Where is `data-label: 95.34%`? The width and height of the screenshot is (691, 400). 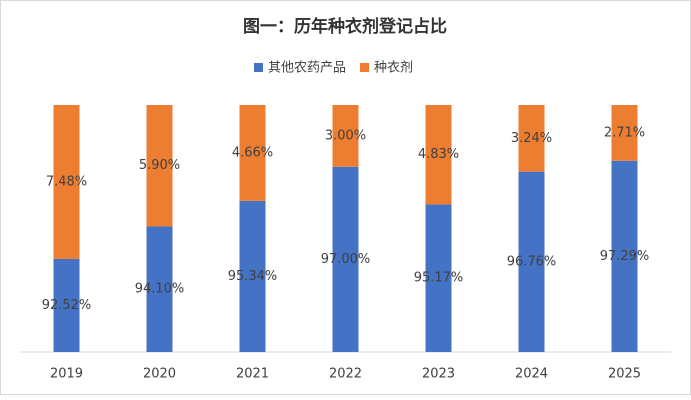 data-label: 95.34% is located at coordinates (253, 276).